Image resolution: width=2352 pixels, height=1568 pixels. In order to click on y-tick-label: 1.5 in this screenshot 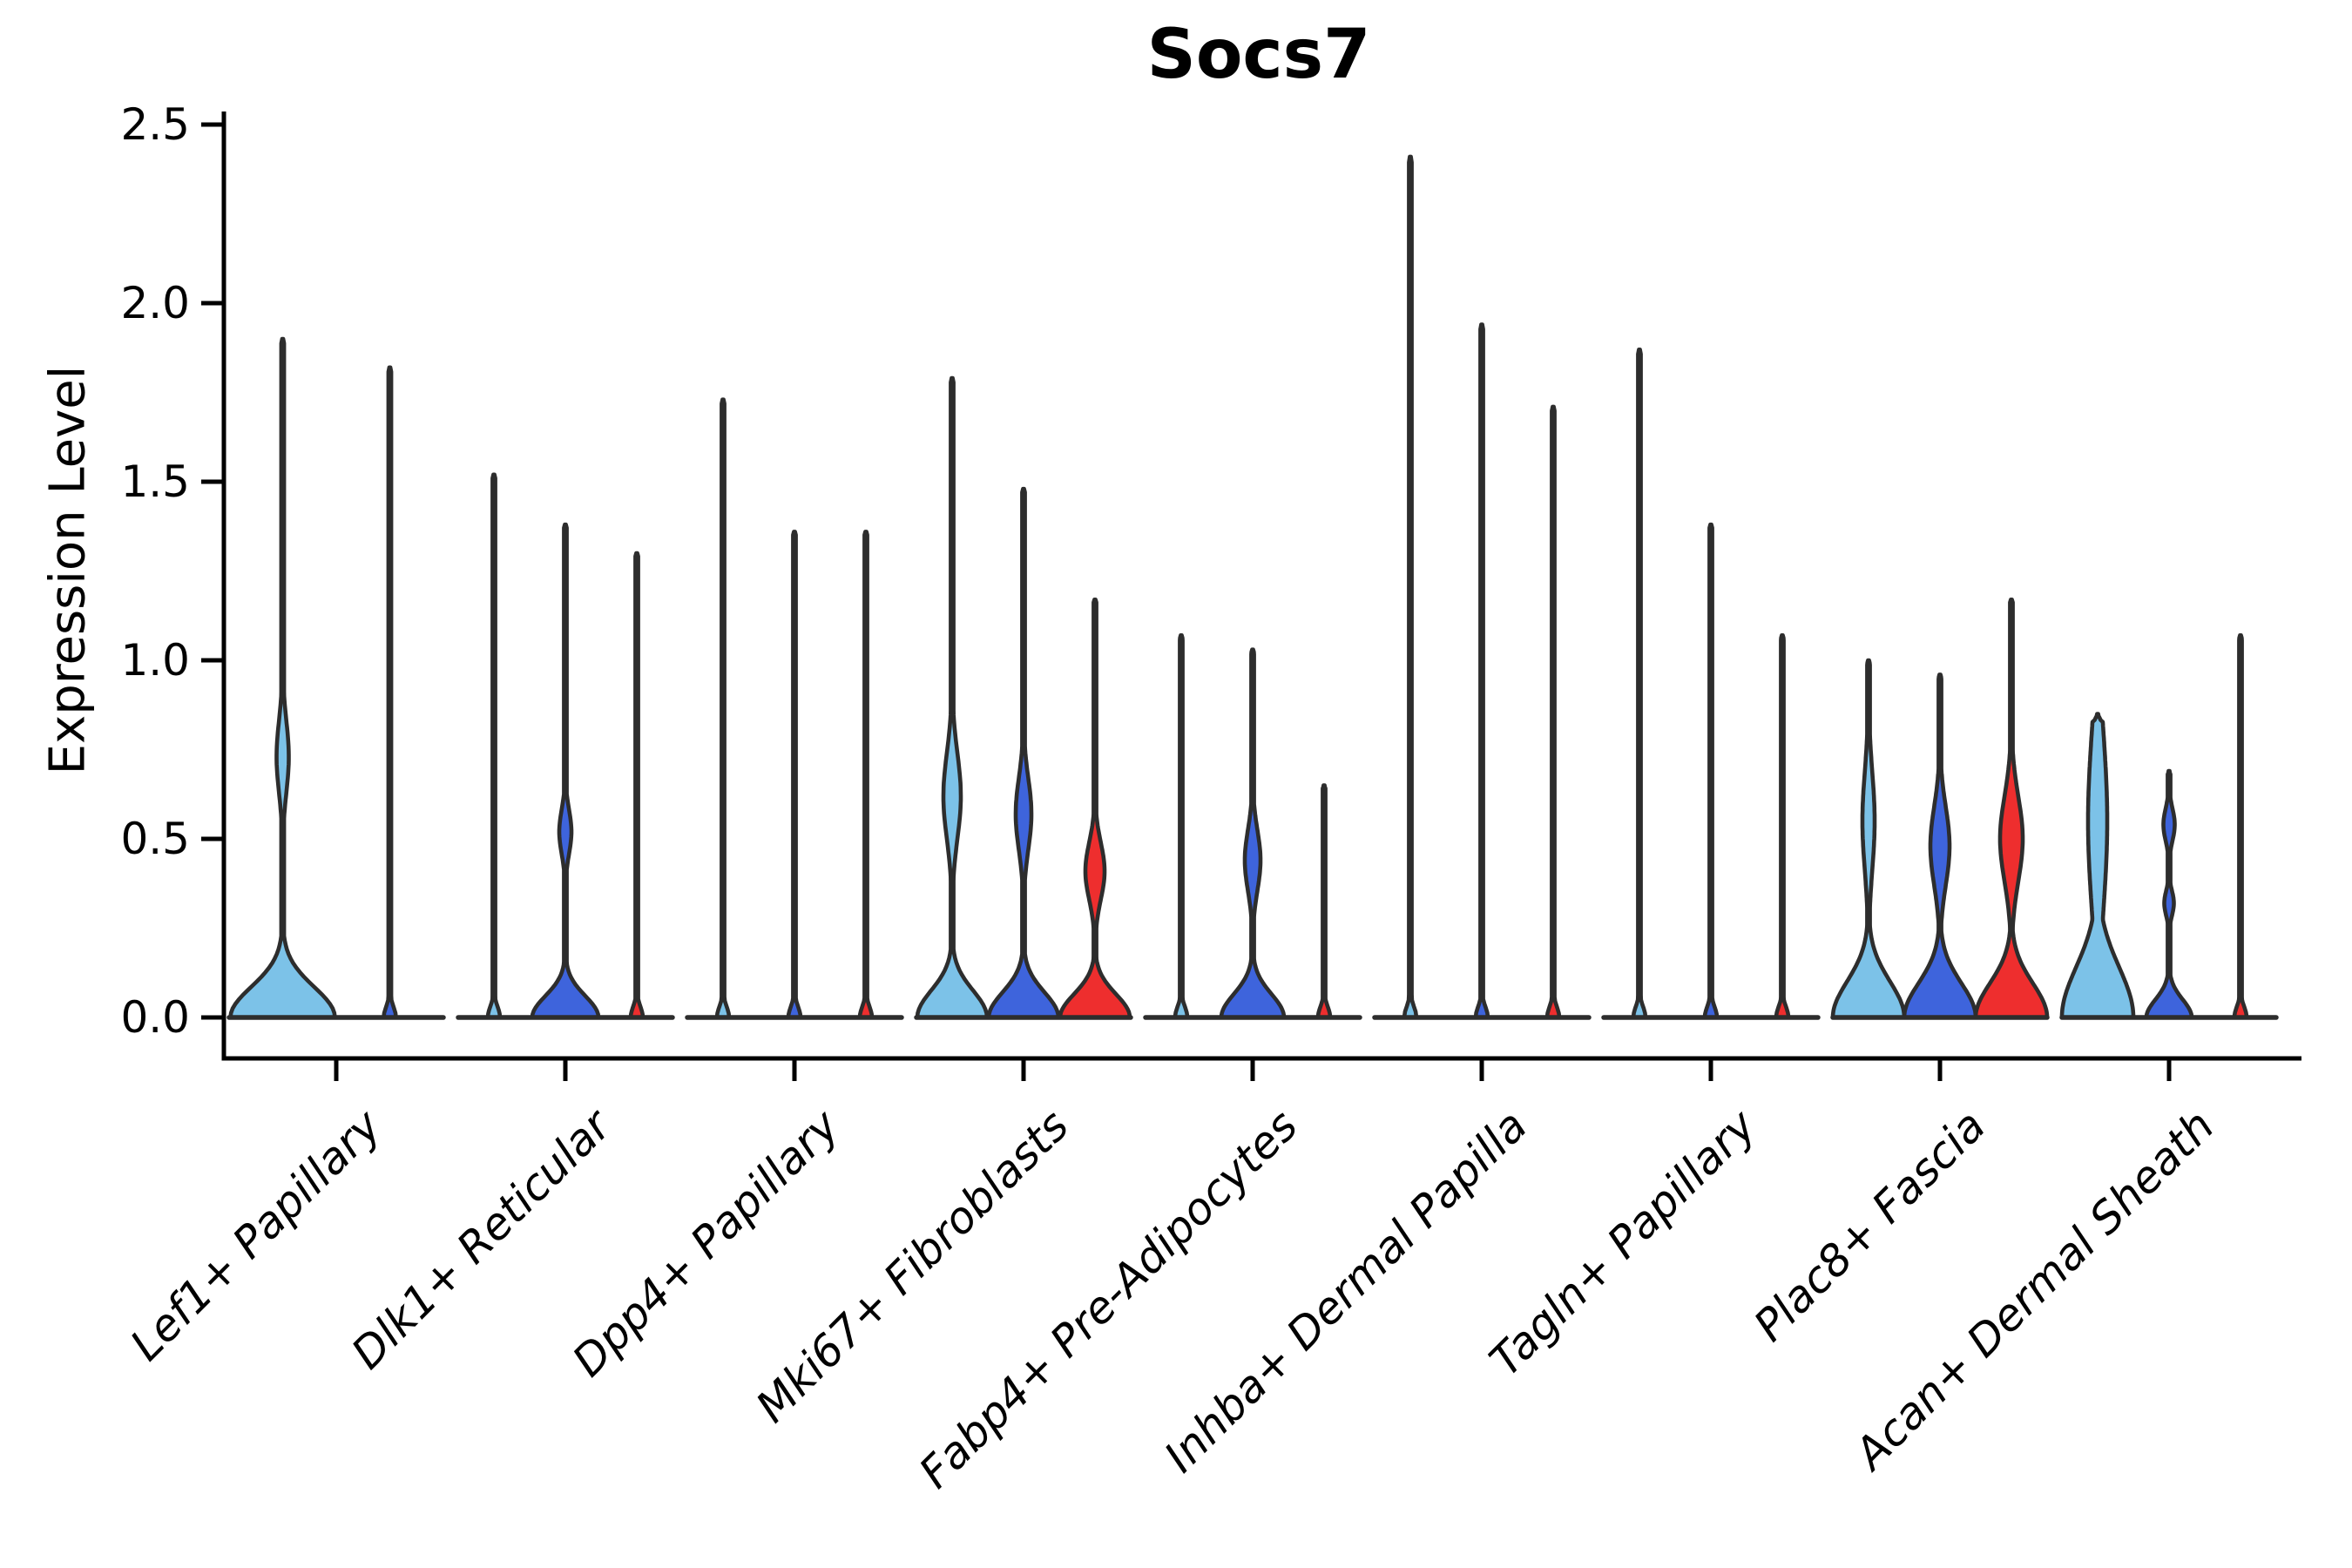, I will do `click(155, 481)`.